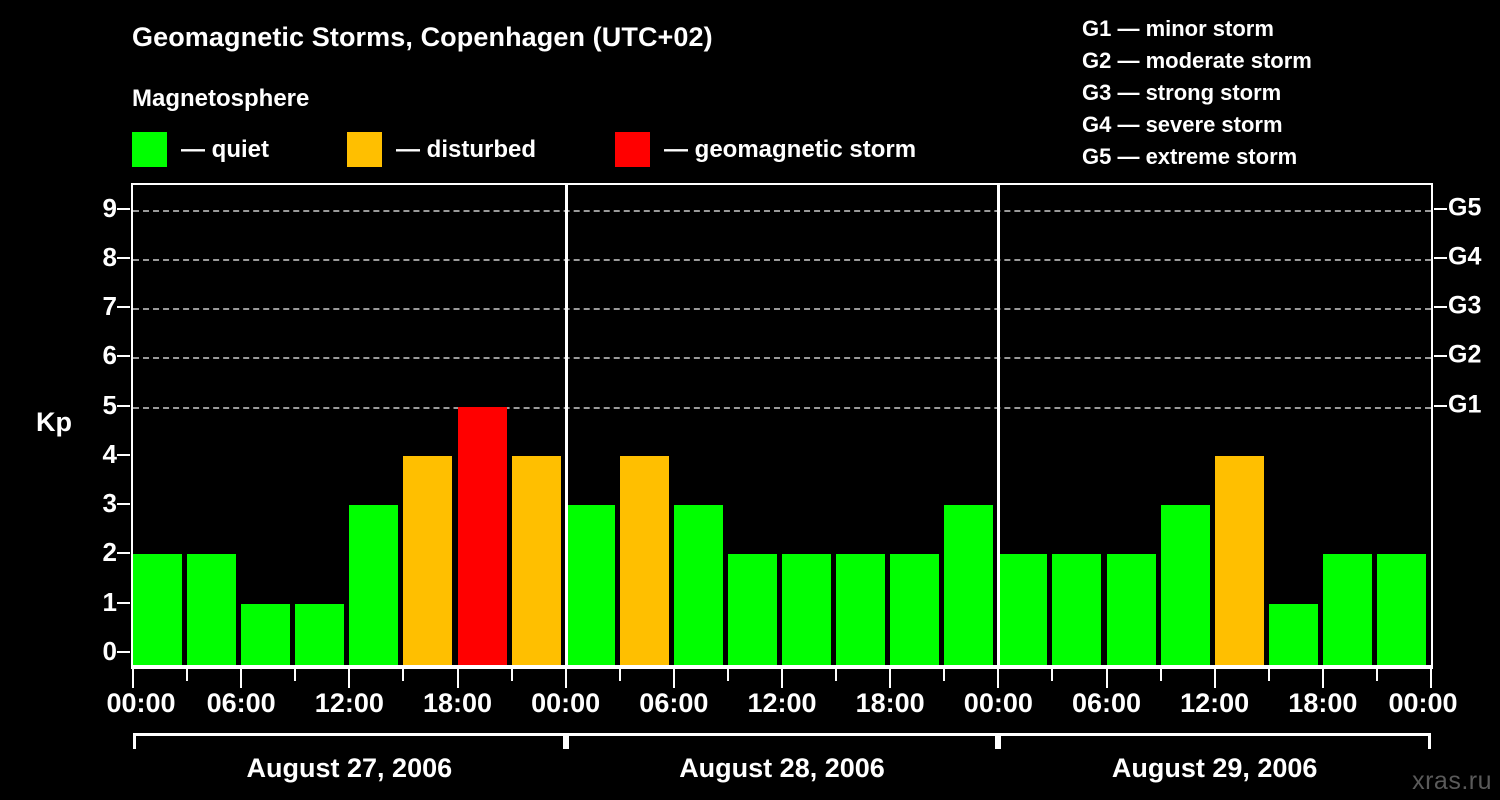  What do you see at coordinates (1214, 768) in the screenshot?
I see `date-label-2: August 29, 2006` at bounding box center [1214, 768].